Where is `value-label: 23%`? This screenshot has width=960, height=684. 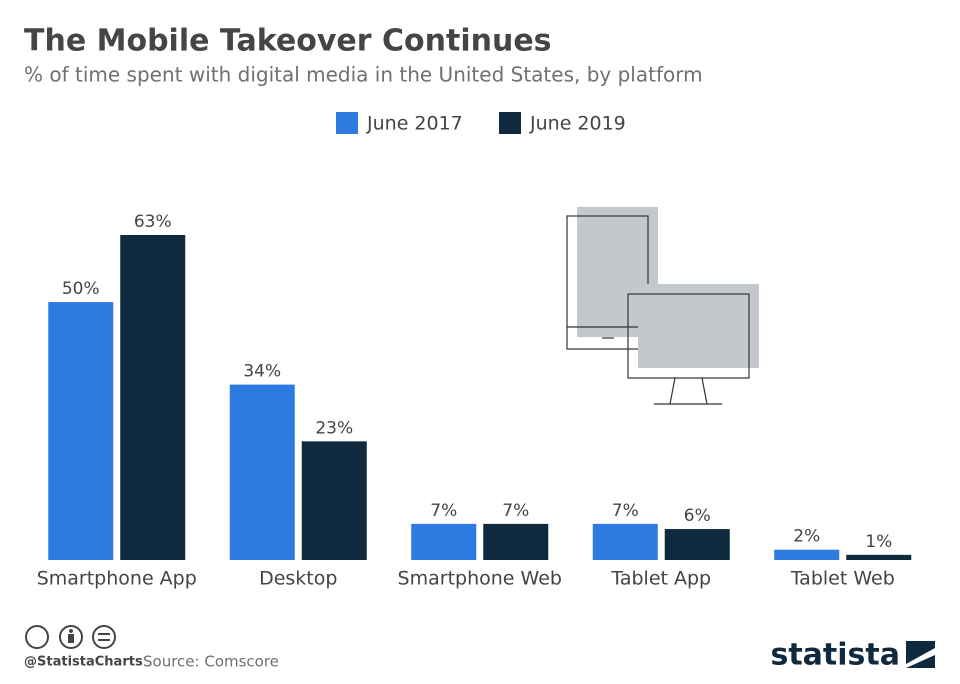 value-label: 23% is located at coordinates (334, 428).